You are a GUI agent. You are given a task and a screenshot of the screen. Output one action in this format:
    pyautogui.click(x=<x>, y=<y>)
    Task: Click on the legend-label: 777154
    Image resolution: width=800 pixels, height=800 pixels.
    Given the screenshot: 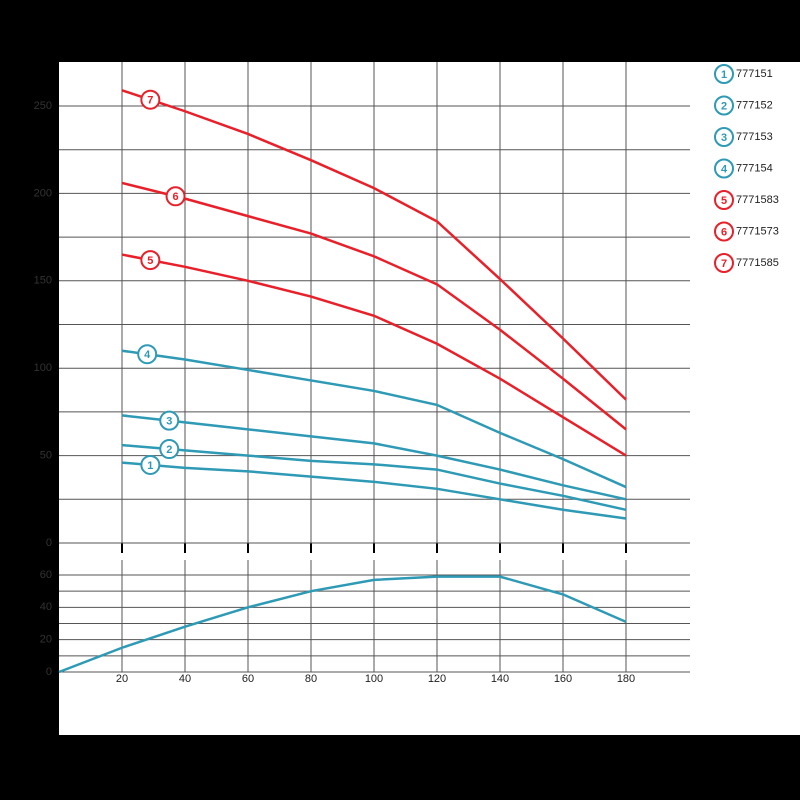 What is the action you would take?
    pyautogui.click(x=754, y=168)
    